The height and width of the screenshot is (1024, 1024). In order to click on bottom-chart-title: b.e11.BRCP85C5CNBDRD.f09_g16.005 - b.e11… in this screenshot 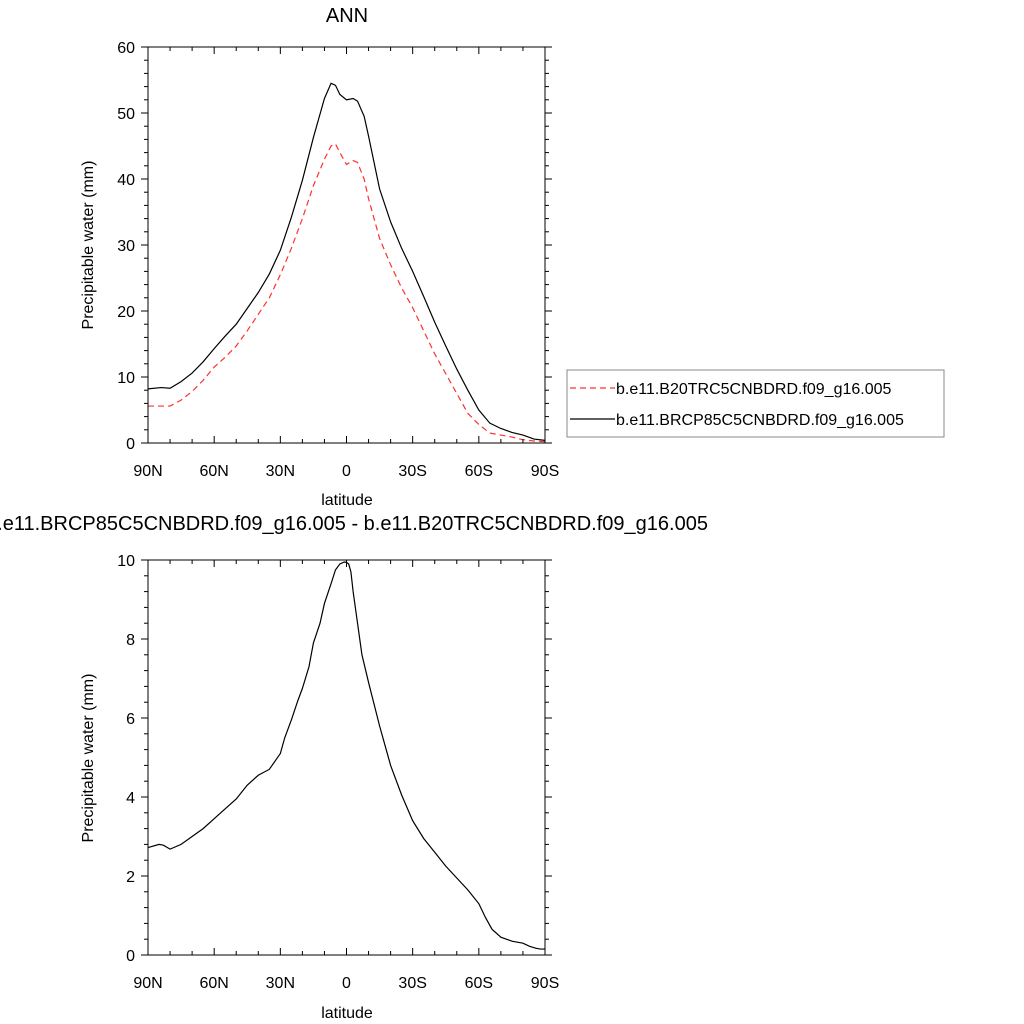, I will do `click(354, 524)`.